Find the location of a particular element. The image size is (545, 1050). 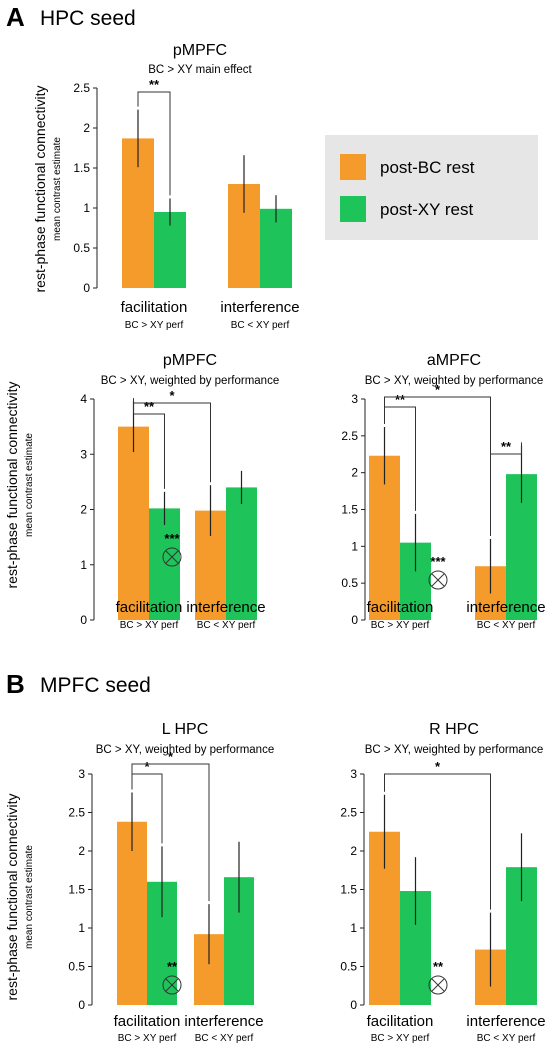

y-axis-label-a1: rest-phase functional connectivity is located at coordinates (40, 189).